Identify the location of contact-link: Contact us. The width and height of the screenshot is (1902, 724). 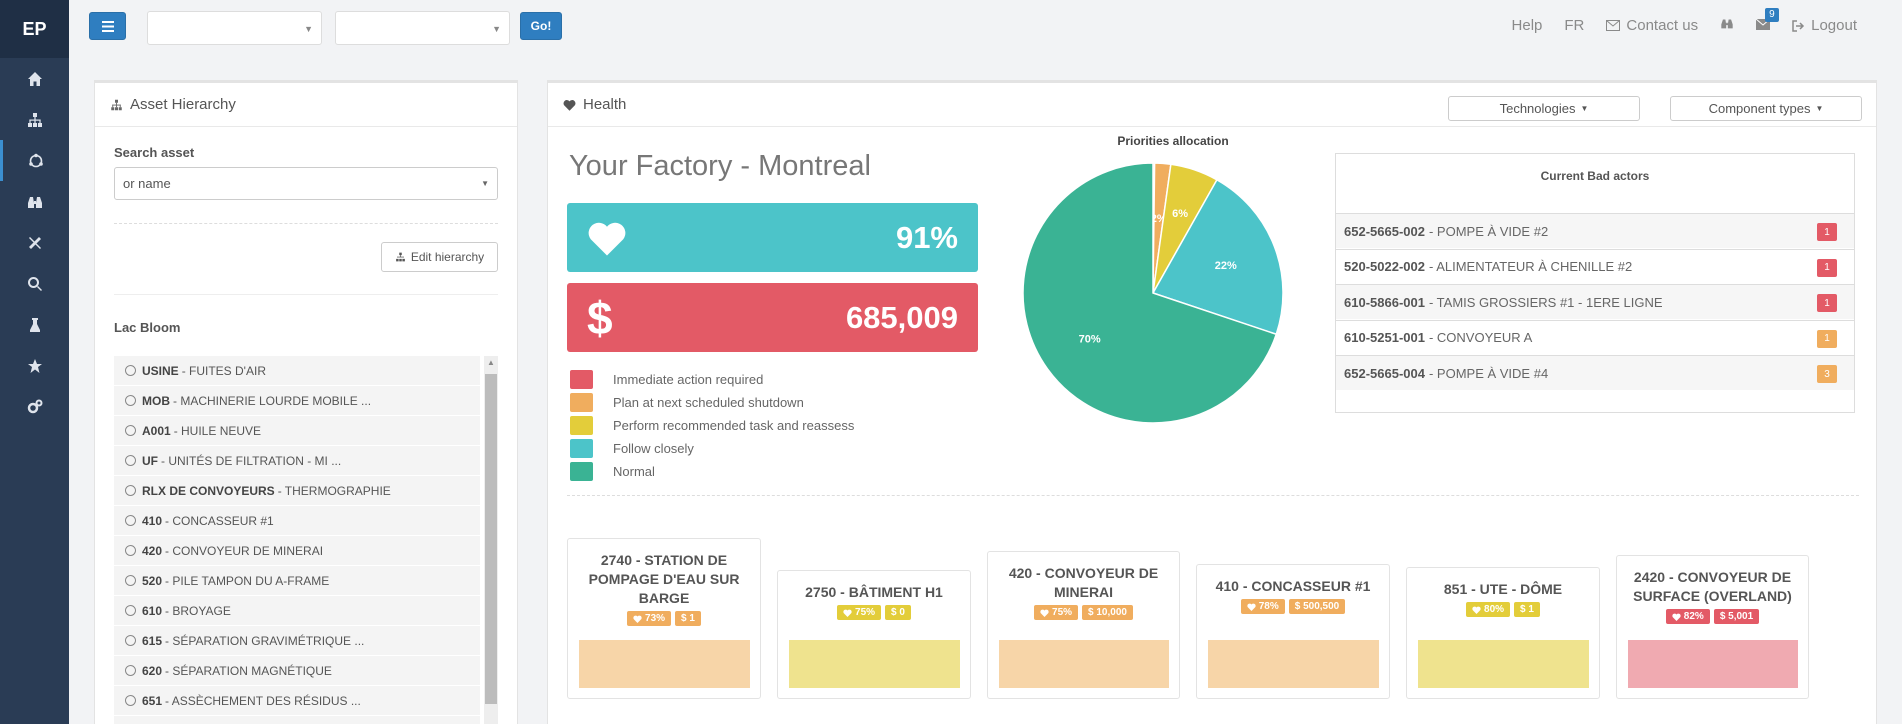
(1652, 25).